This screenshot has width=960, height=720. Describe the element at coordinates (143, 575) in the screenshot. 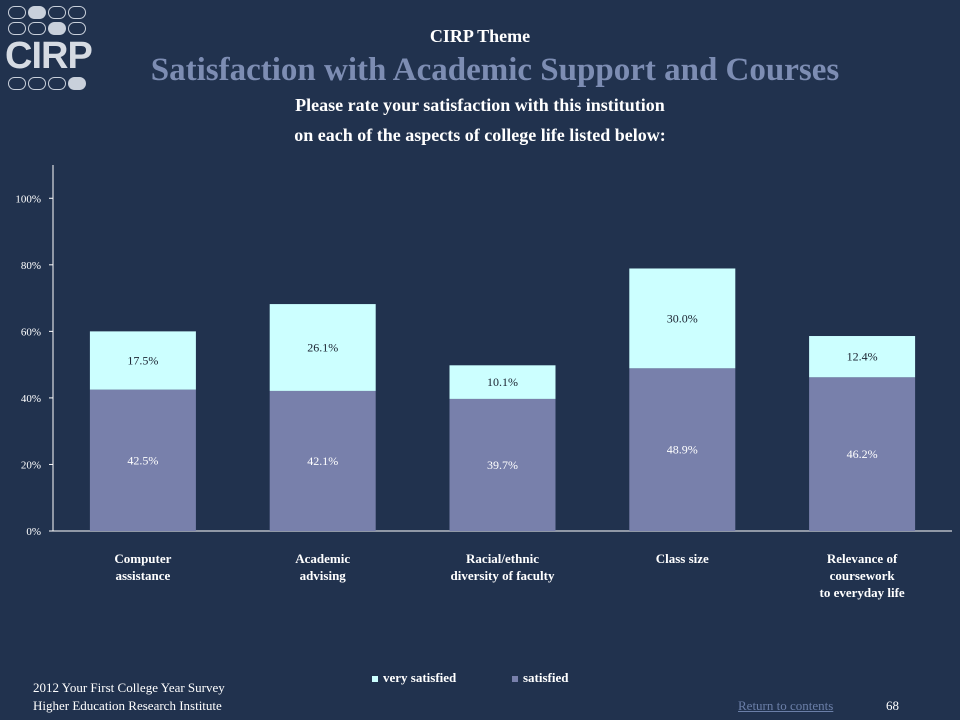

I see `x-tick-label-line: assistance` at that location.